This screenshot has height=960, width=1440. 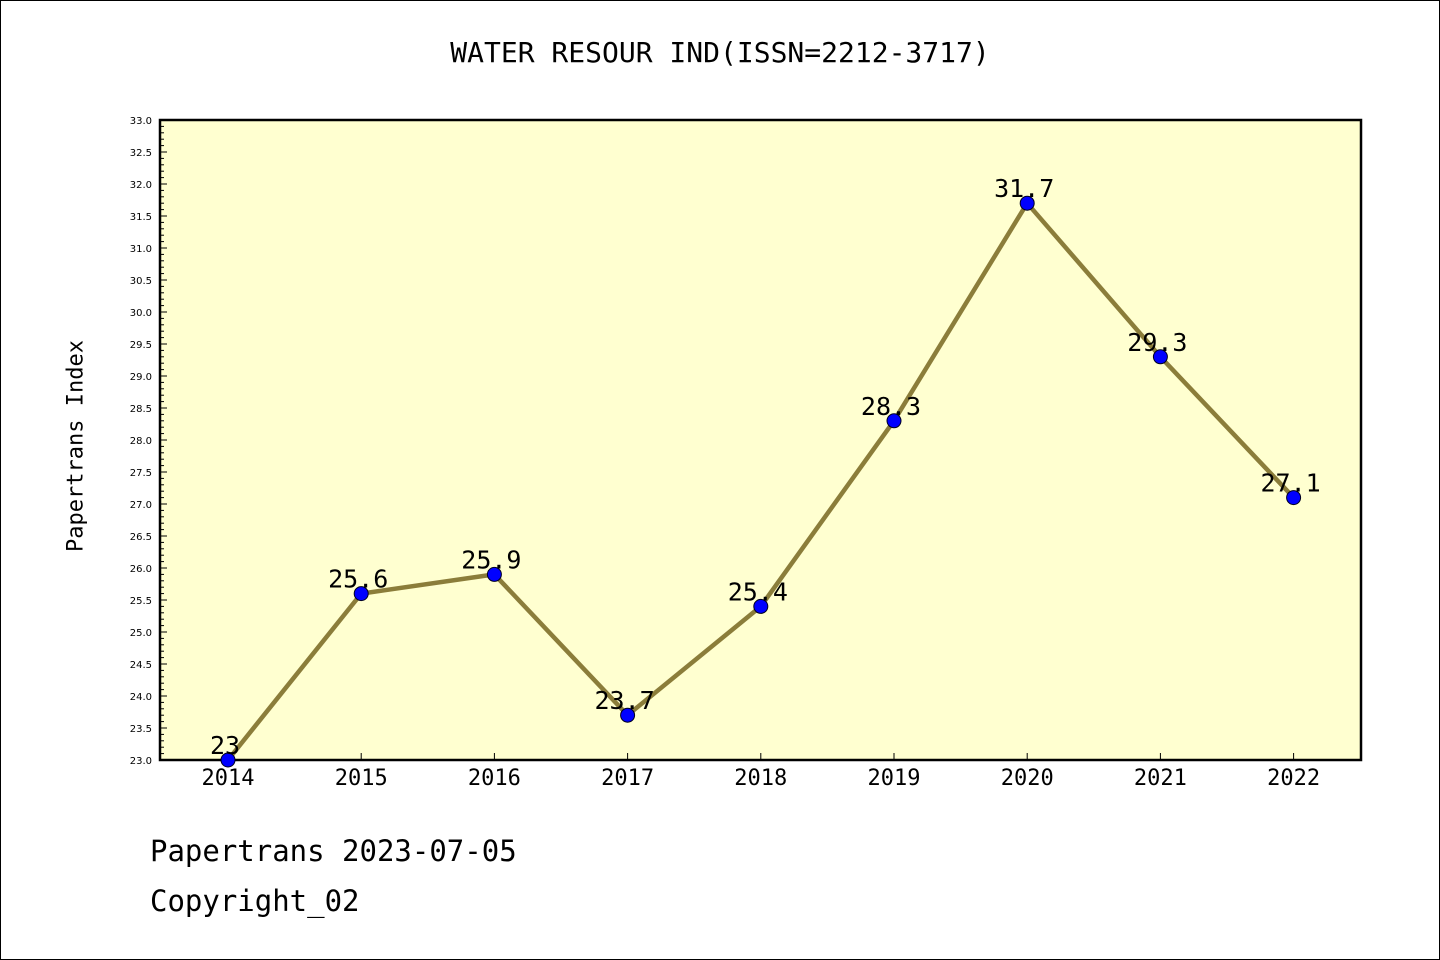 I want to click on x-tick-label: 2018, so click(x=760, y=778).